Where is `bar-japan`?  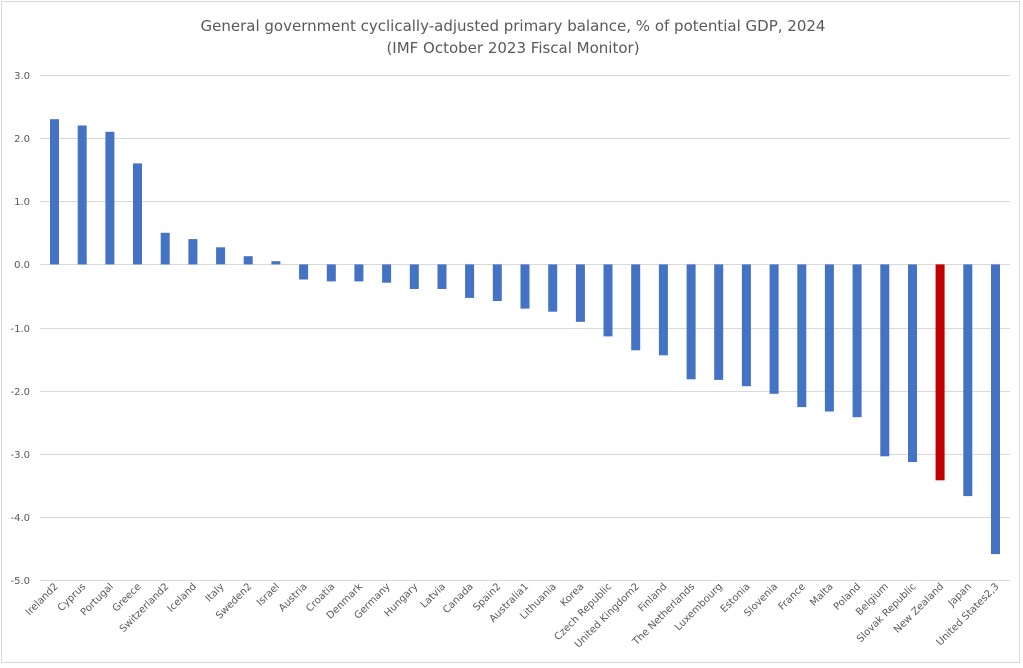
bar-japan is located at coordinates (968, 380).